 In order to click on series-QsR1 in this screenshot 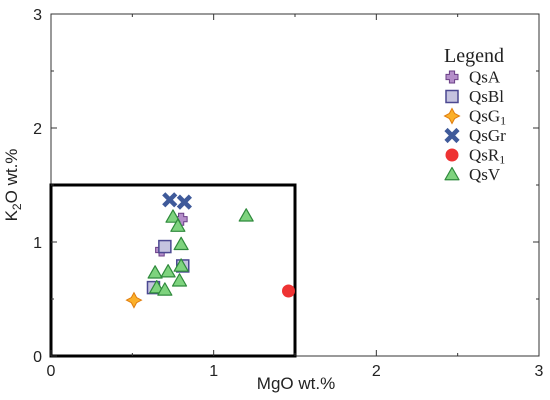, I will do `click(288, 291)`.